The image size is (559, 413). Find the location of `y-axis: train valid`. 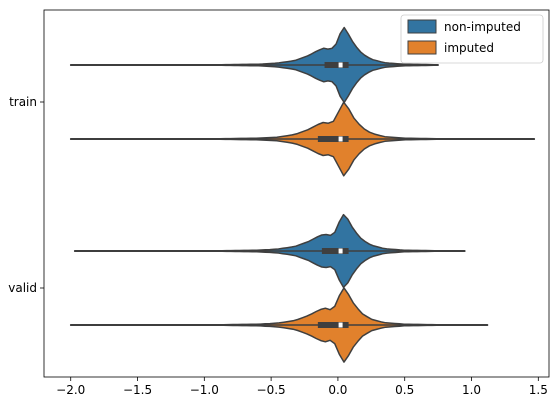

y-axis: train valid is located at coordinates (26, 195).